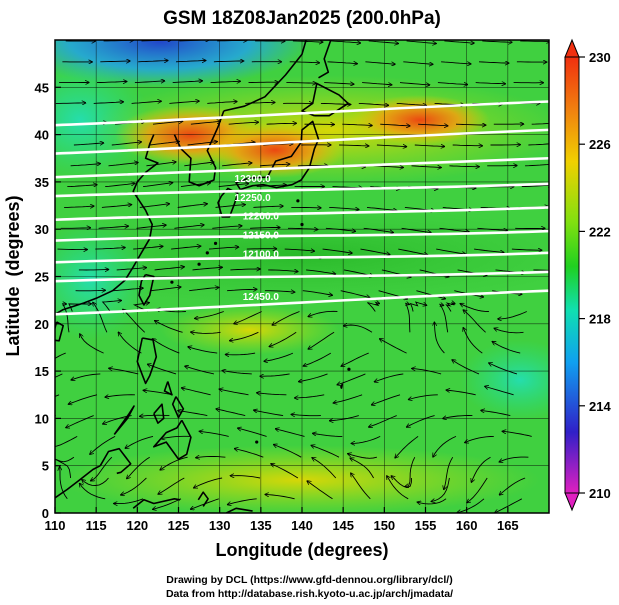 This screenshot has height=605, width=619. I want to click on x-tick-label: 130, so click(220, 525).